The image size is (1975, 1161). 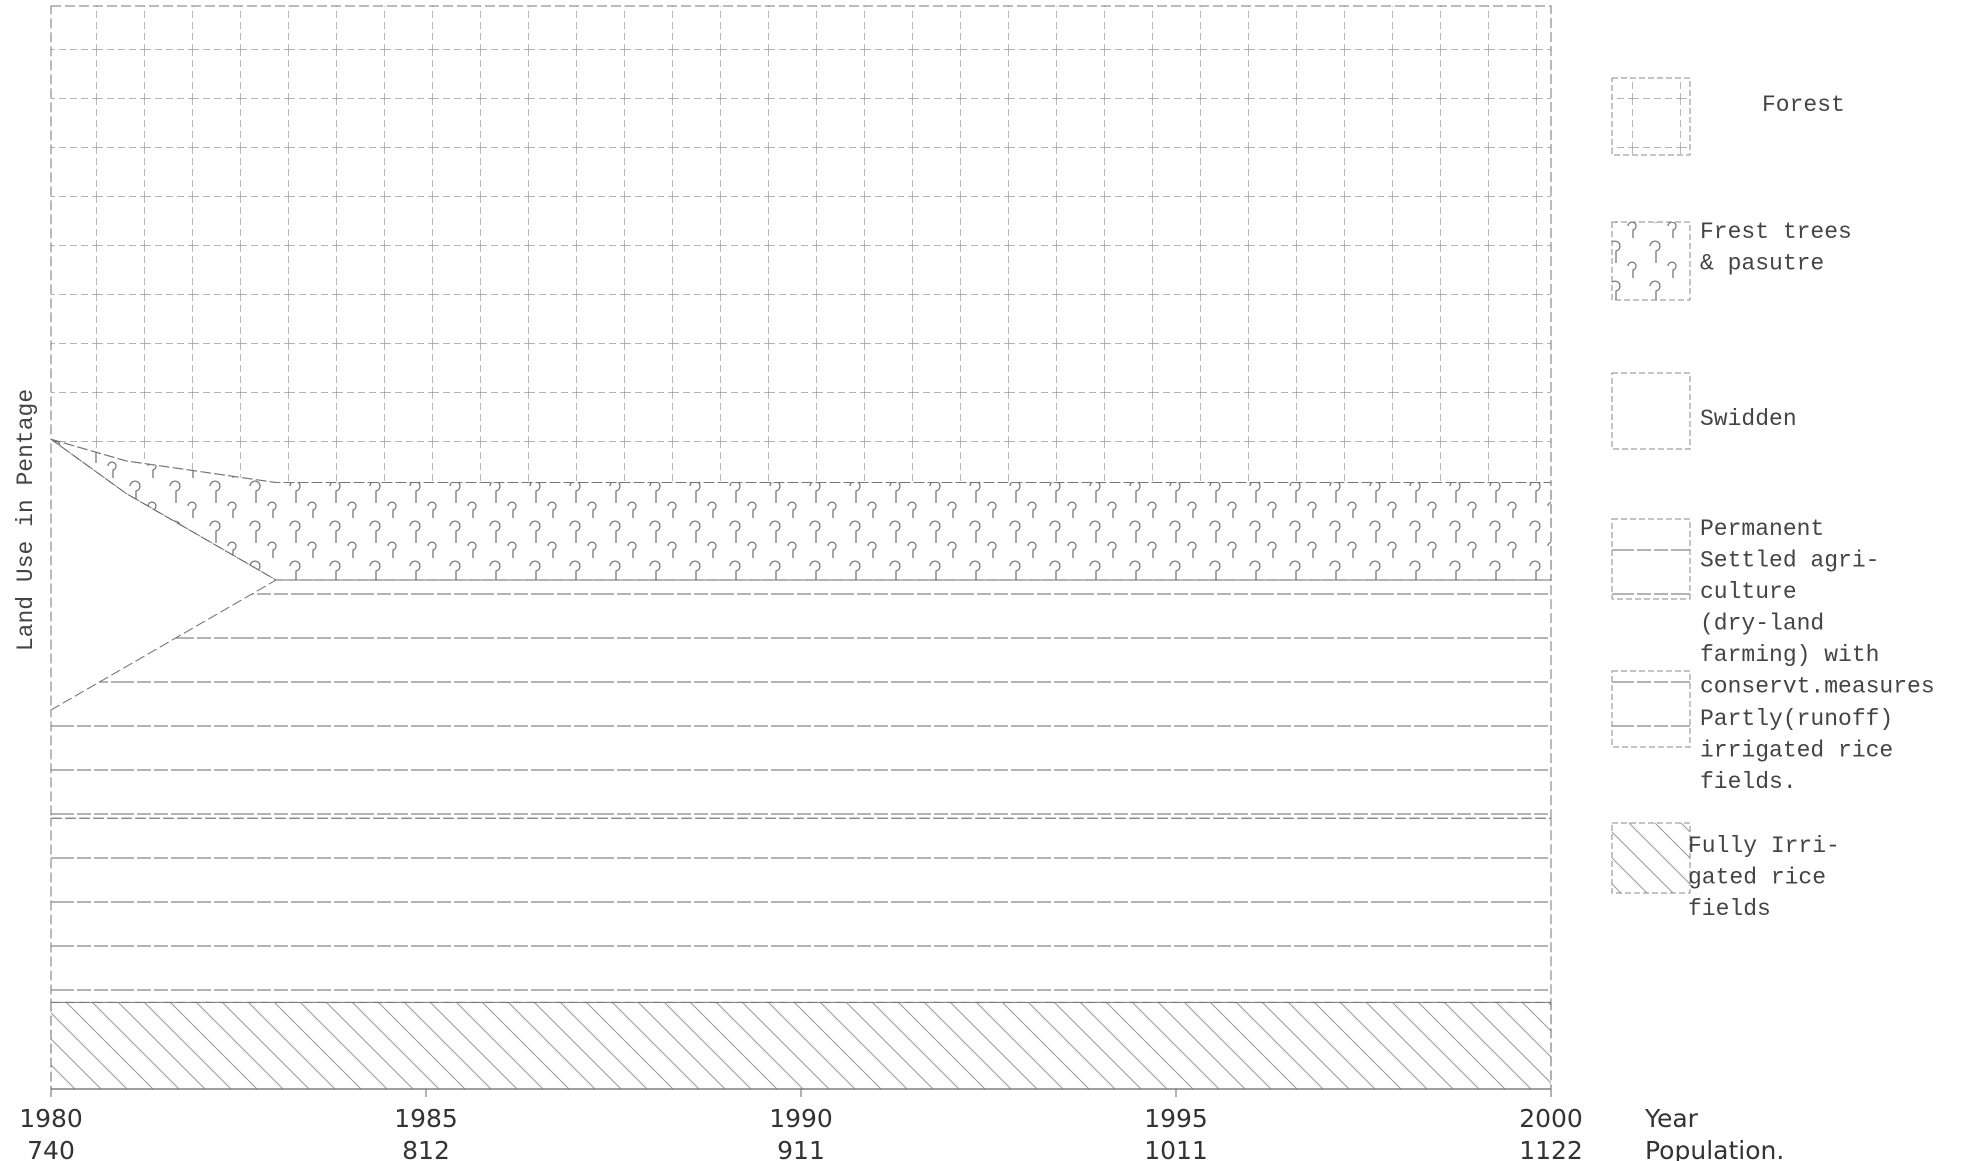 What do you see at coordinates (51, 1118) in the screenshot?
I see `x-tick-label: 1980` at bounding box center [51, 1118].